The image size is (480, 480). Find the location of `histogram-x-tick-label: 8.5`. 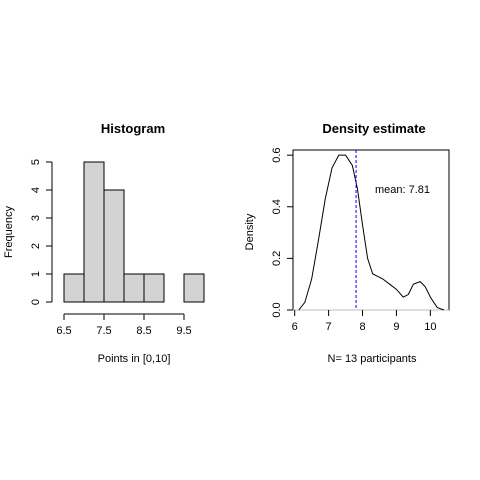

histogram-x-tick-label: 8.5 is located at coordinates (143, 331).